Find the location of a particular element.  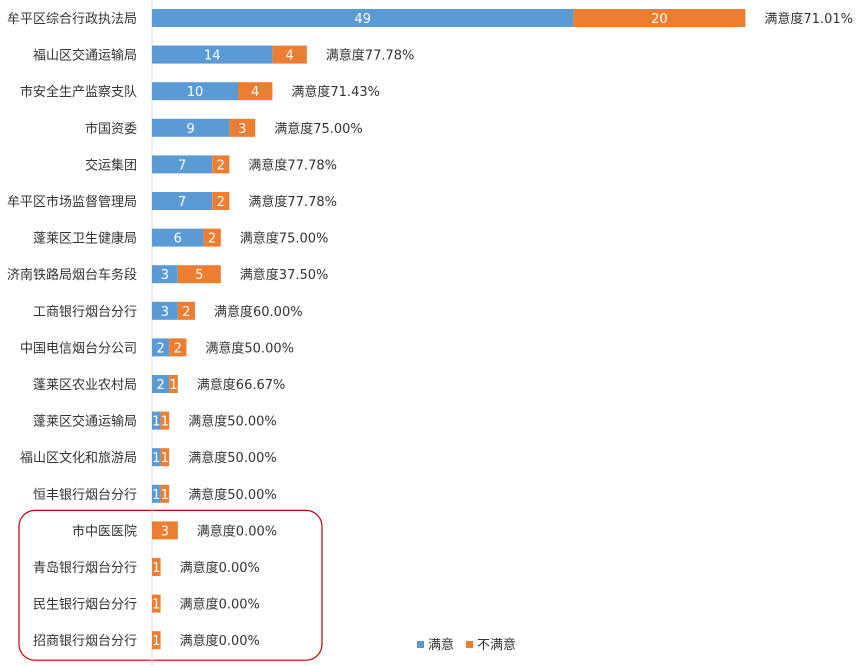

category-label: 恒丰银行烟台分行 is located at coordinates (85, 495).